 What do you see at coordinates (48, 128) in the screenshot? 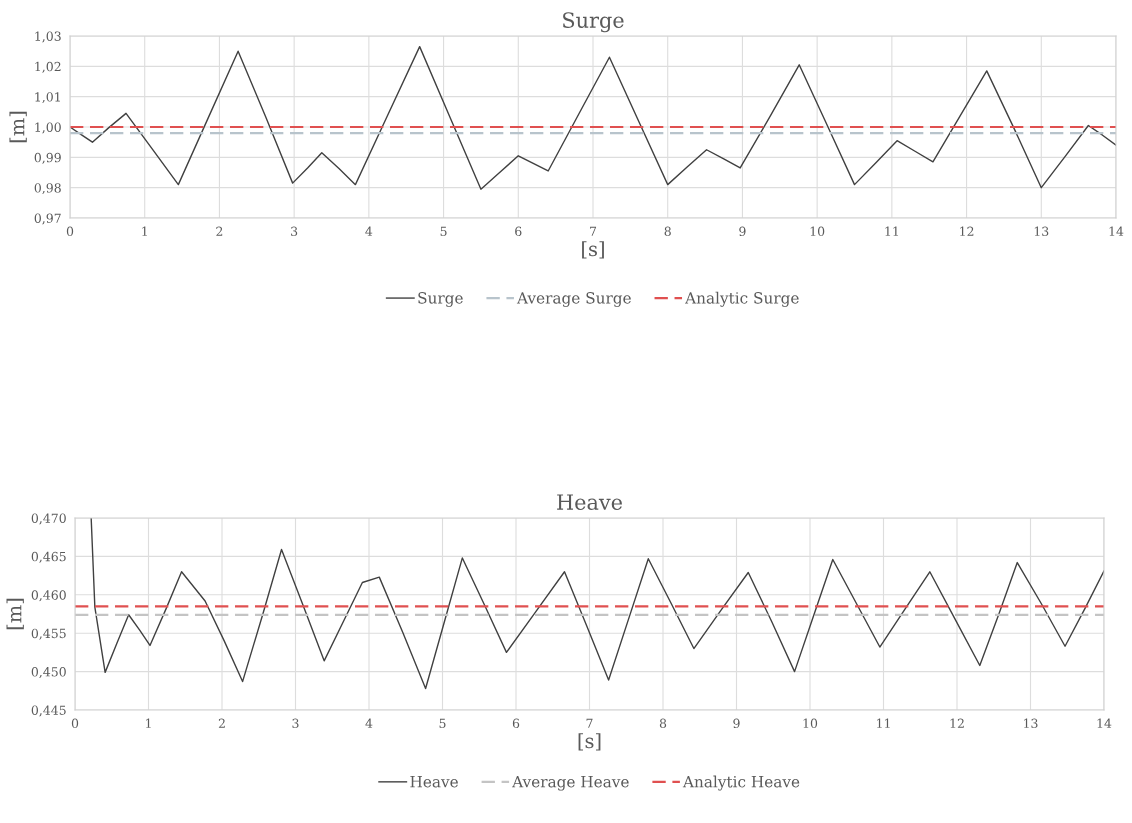
I see `y-tick-label: 1,00` at bounding box center [48, 128].